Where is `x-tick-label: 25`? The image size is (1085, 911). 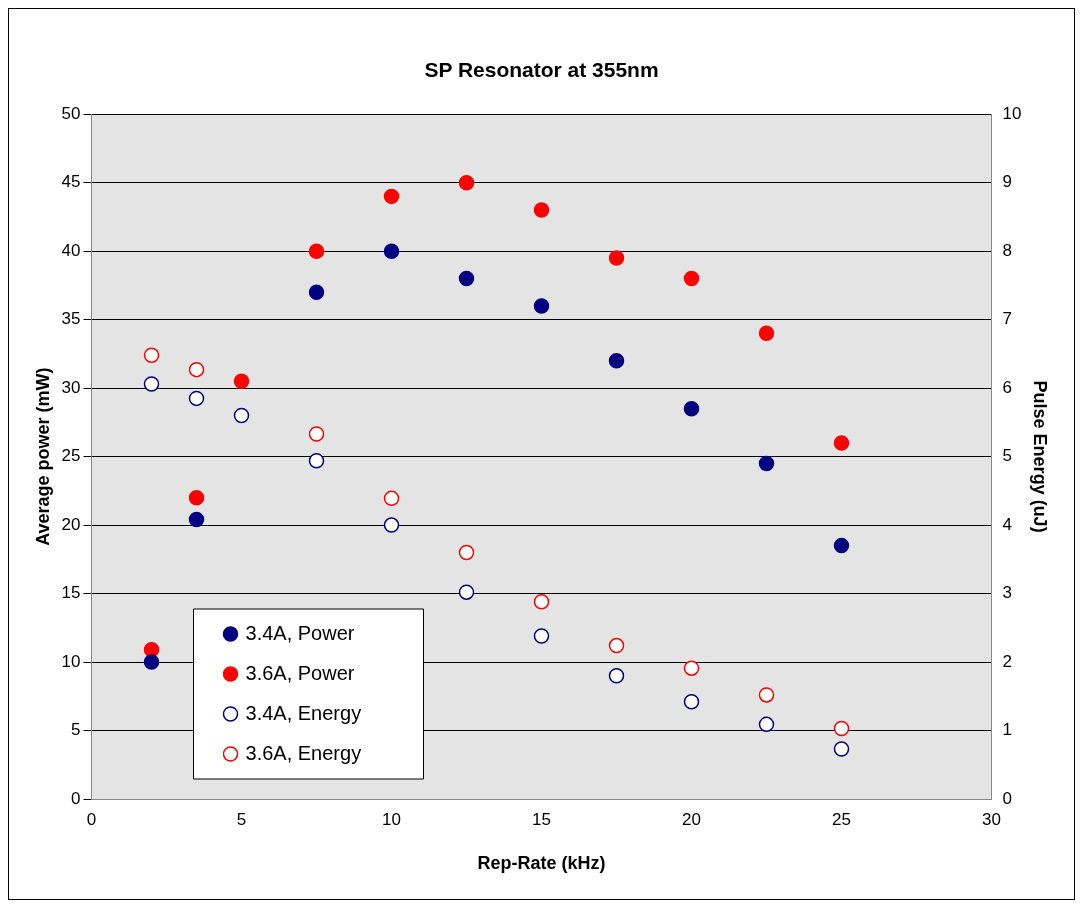 x-tick-label: 25 is located at coordinates (841, 819).